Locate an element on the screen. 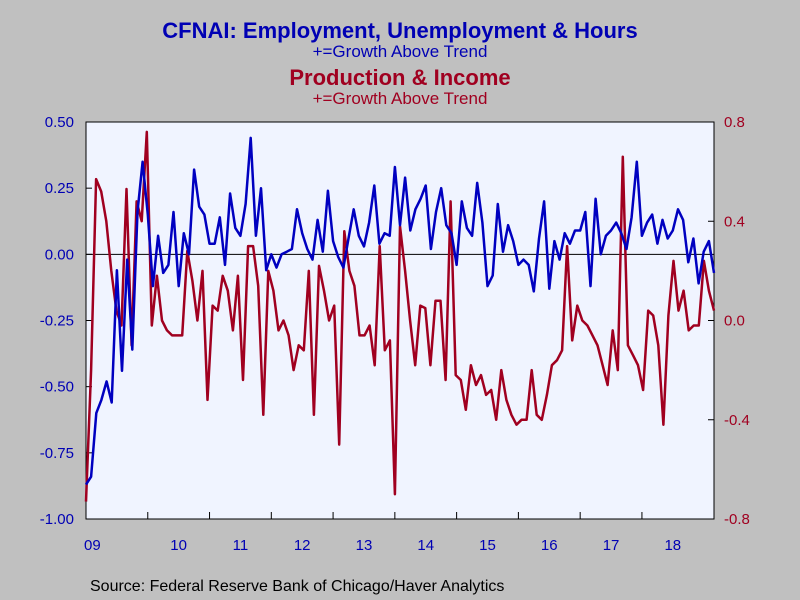 This screenshot has height=600, width=800. right-axis-tick-label: -0.4 is located at coordinates (737, 420).